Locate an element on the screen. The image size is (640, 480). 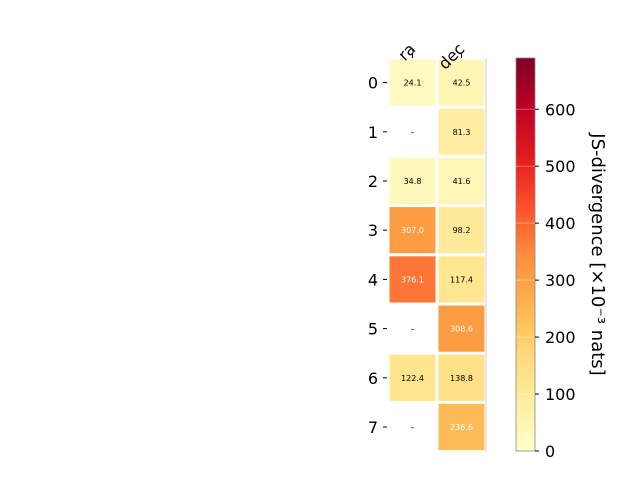
cell-label: 24.1 is located at coordinates (413, 83).